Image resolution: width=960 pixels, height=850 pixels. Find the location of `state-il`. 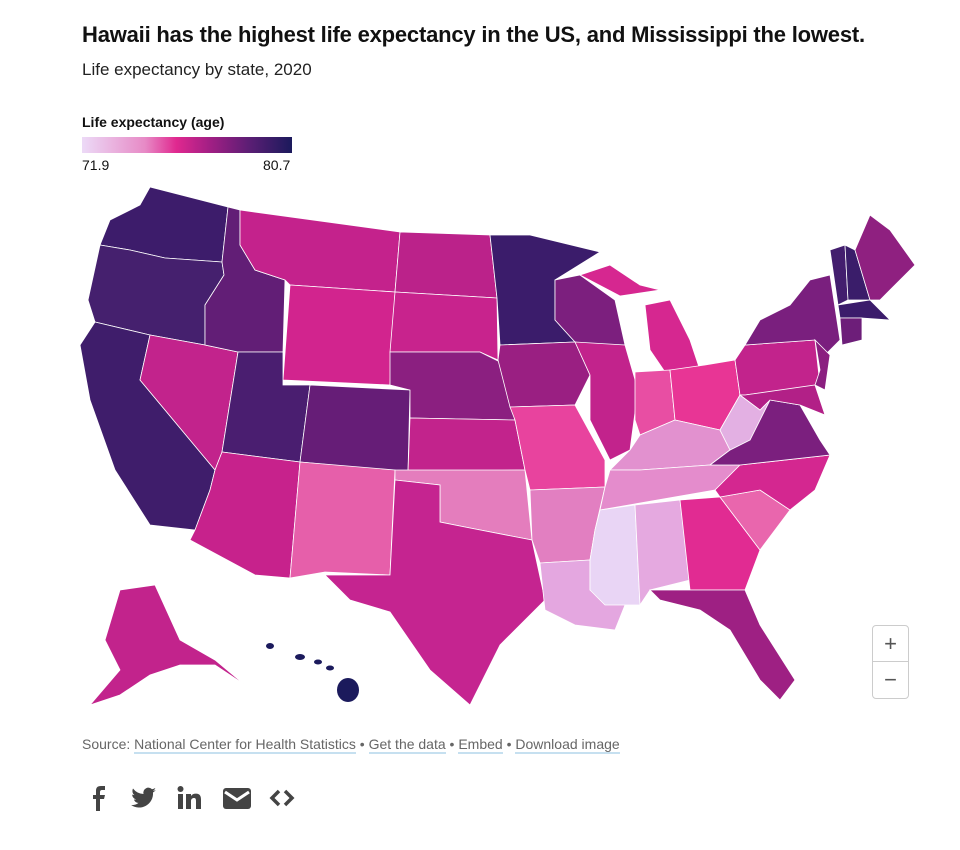

state-il is located at coordinates (606, 401).